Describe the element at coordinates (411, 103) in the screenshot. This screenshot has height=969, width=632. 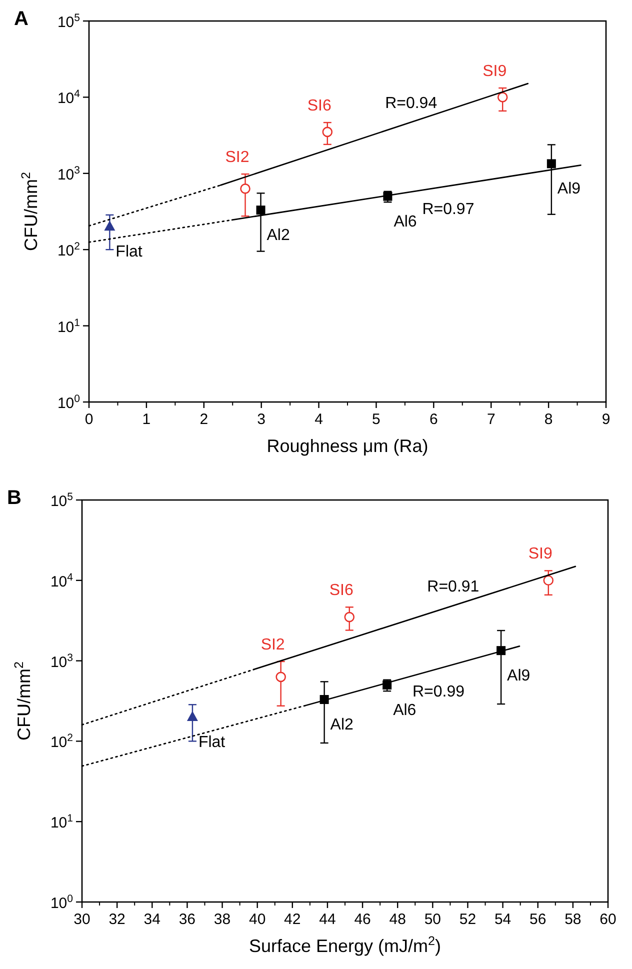
I see `series-label: R=0.94` at that location.